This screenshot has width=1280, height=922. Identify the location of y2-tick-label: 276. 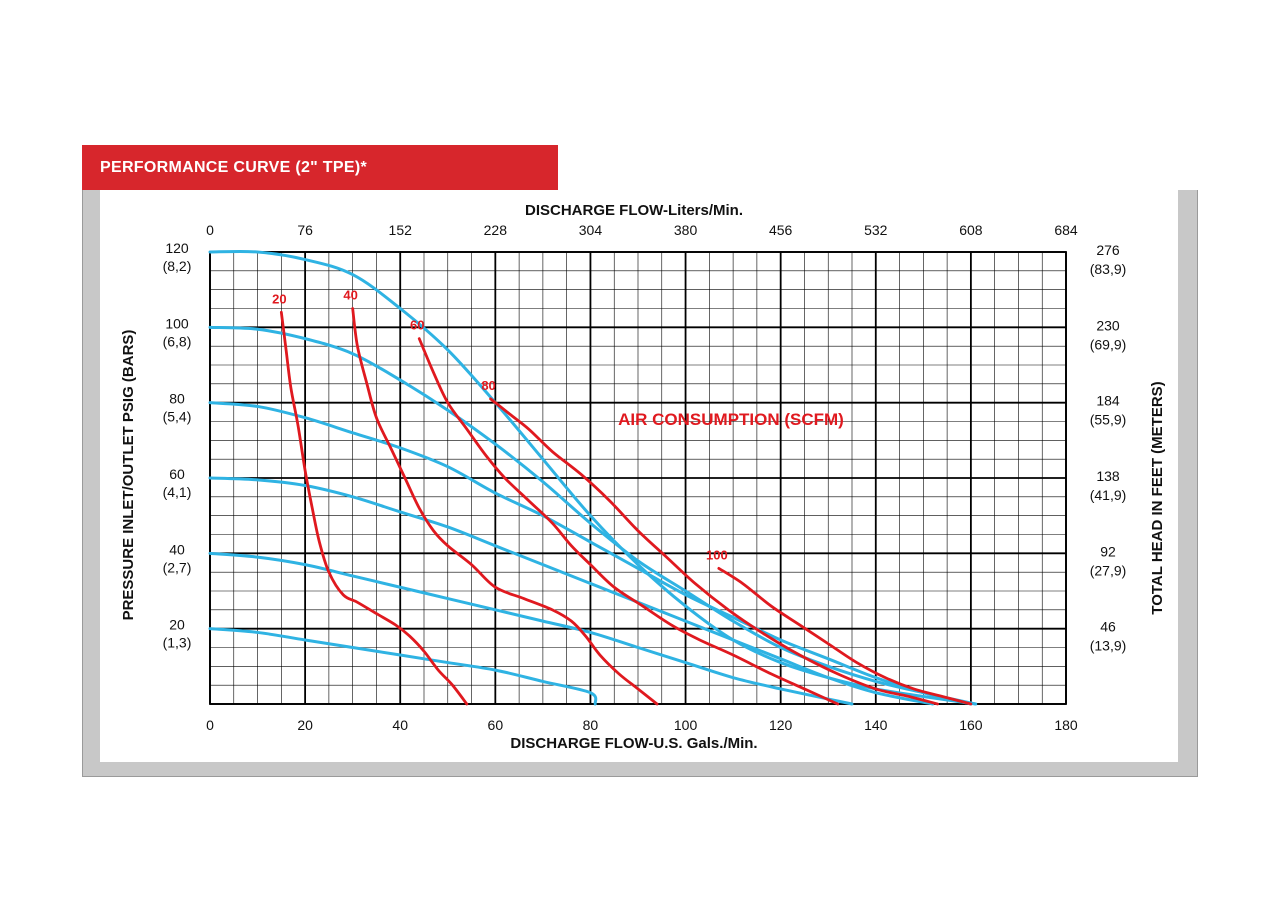
(1108, 250).